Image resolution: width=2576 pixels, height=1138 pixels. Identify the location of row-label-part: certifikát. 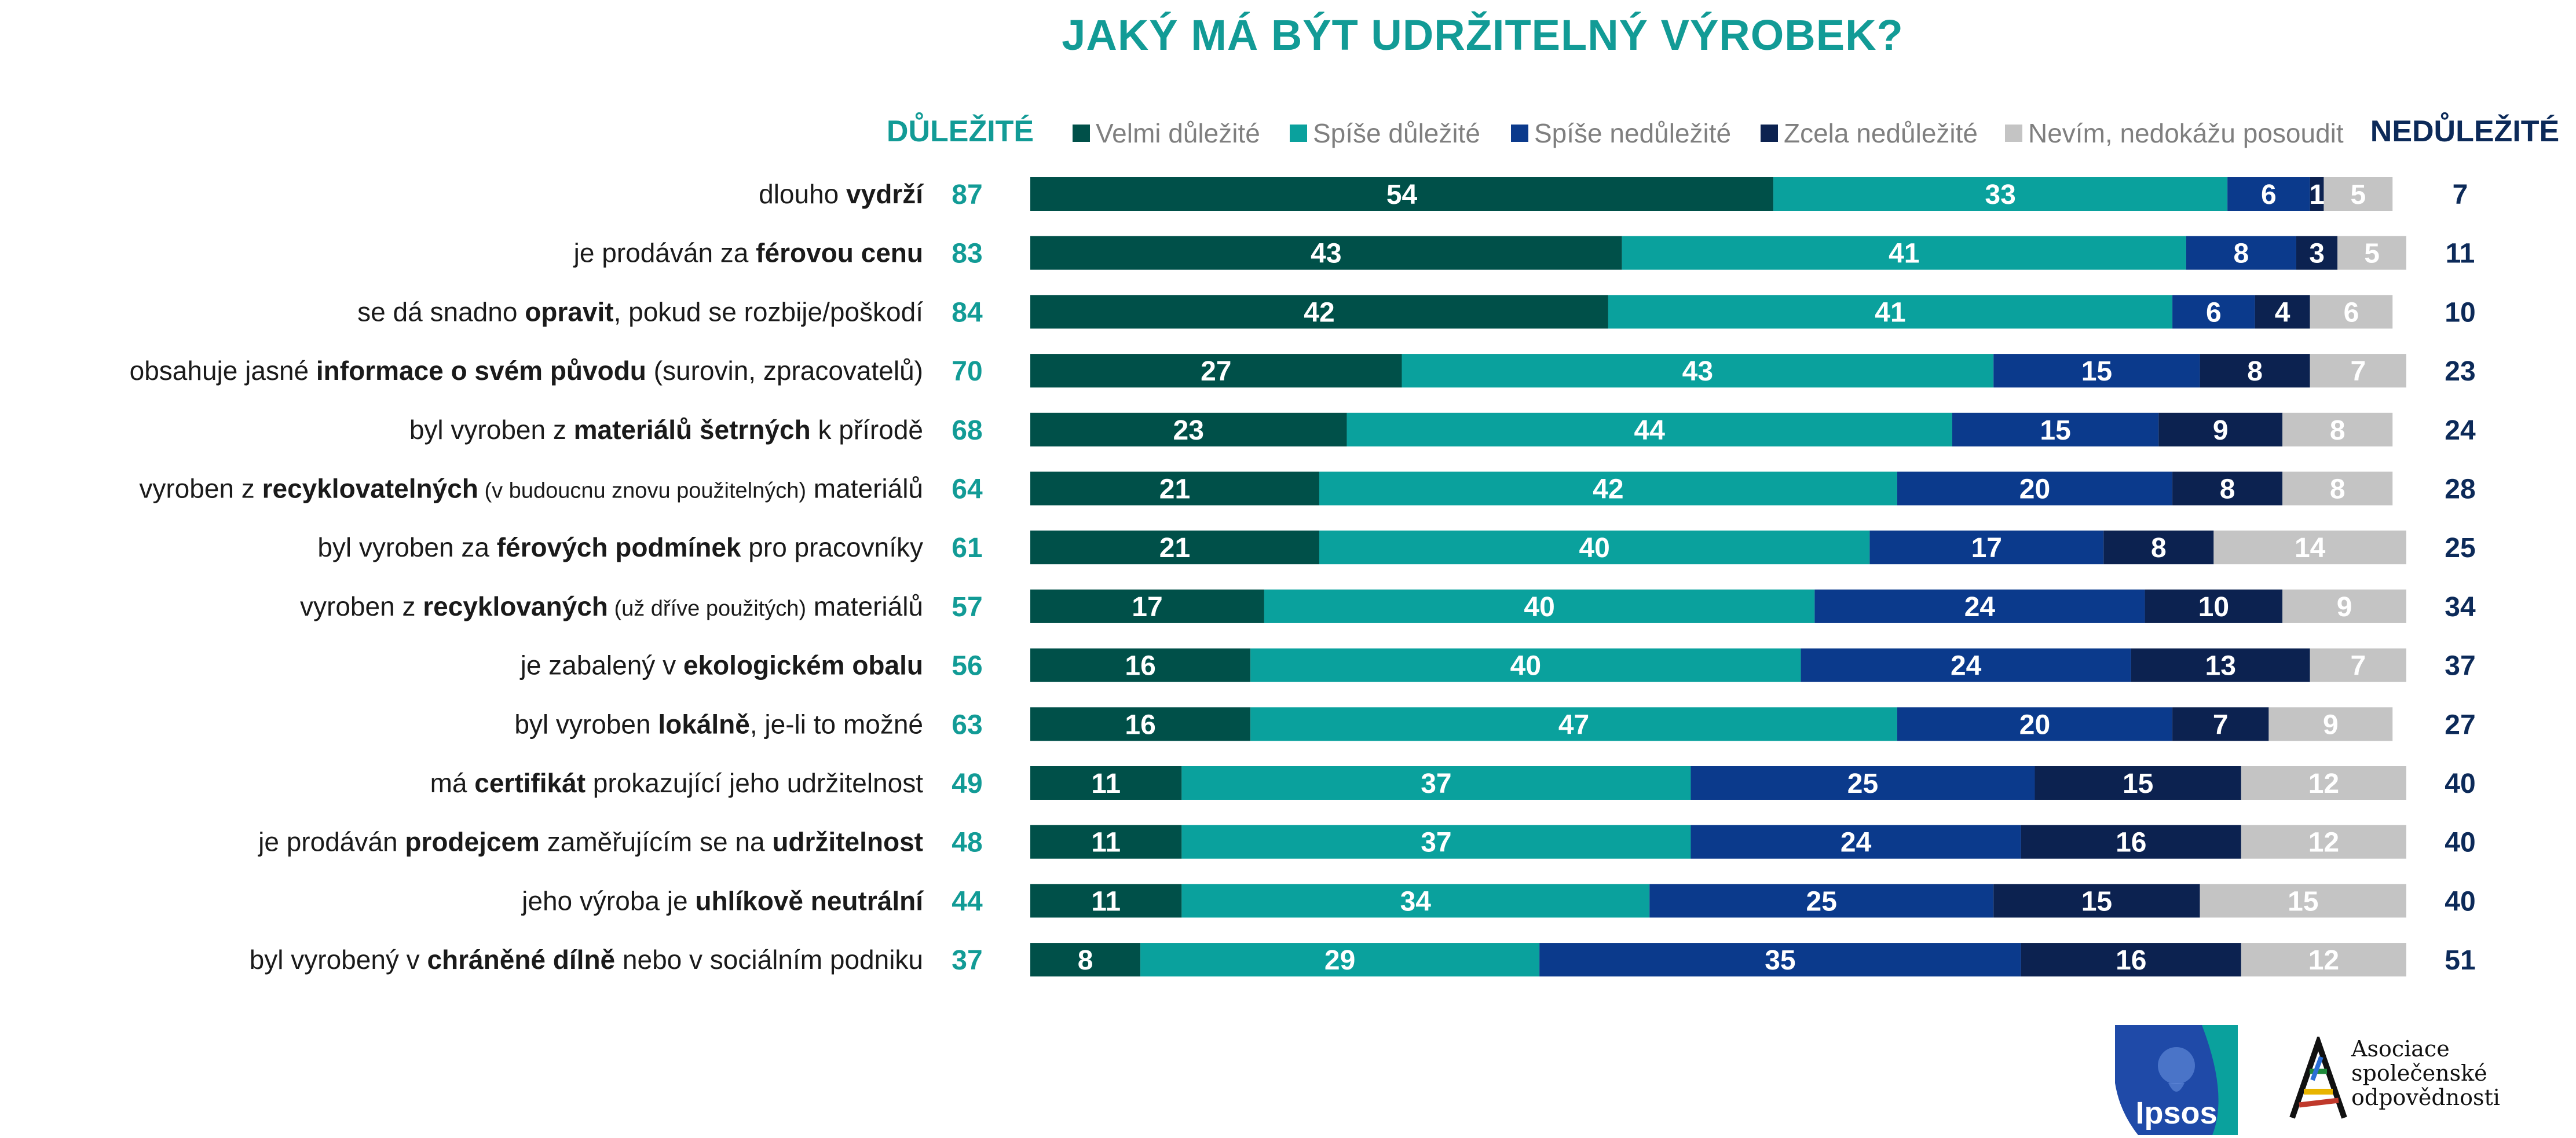
(530, 783).